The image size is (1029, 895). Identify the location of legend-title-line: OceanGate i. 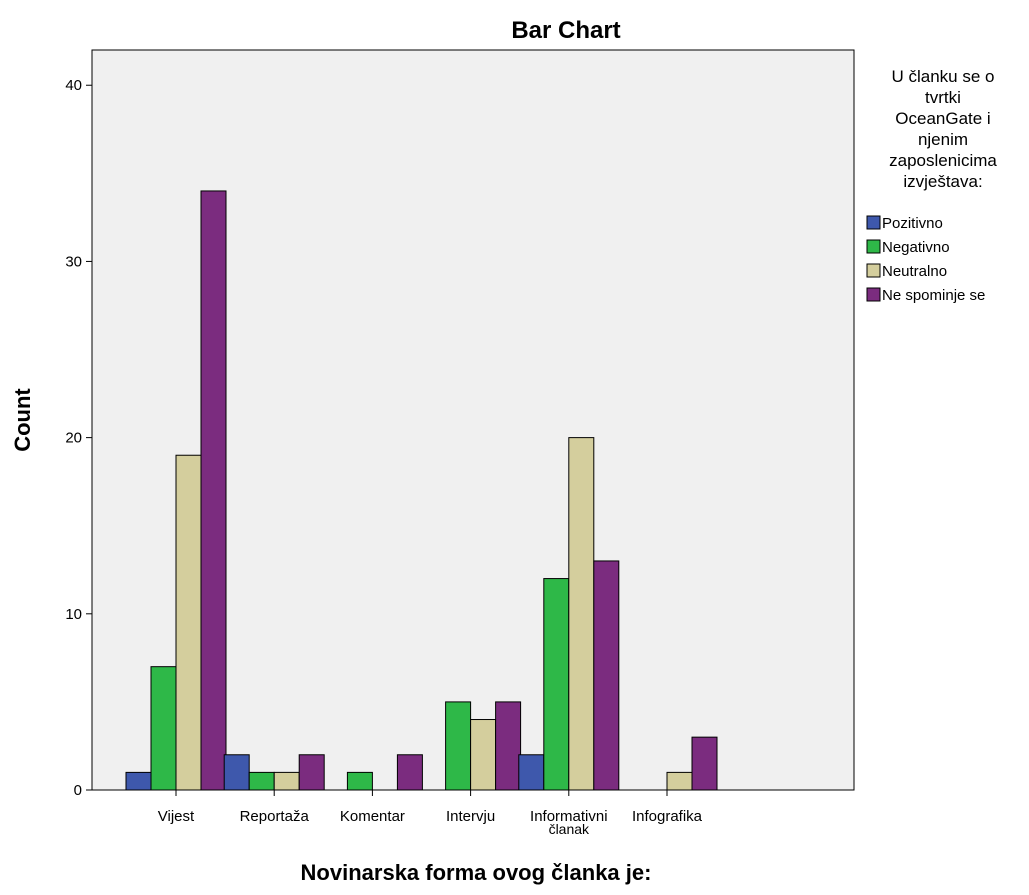
(942, 118).